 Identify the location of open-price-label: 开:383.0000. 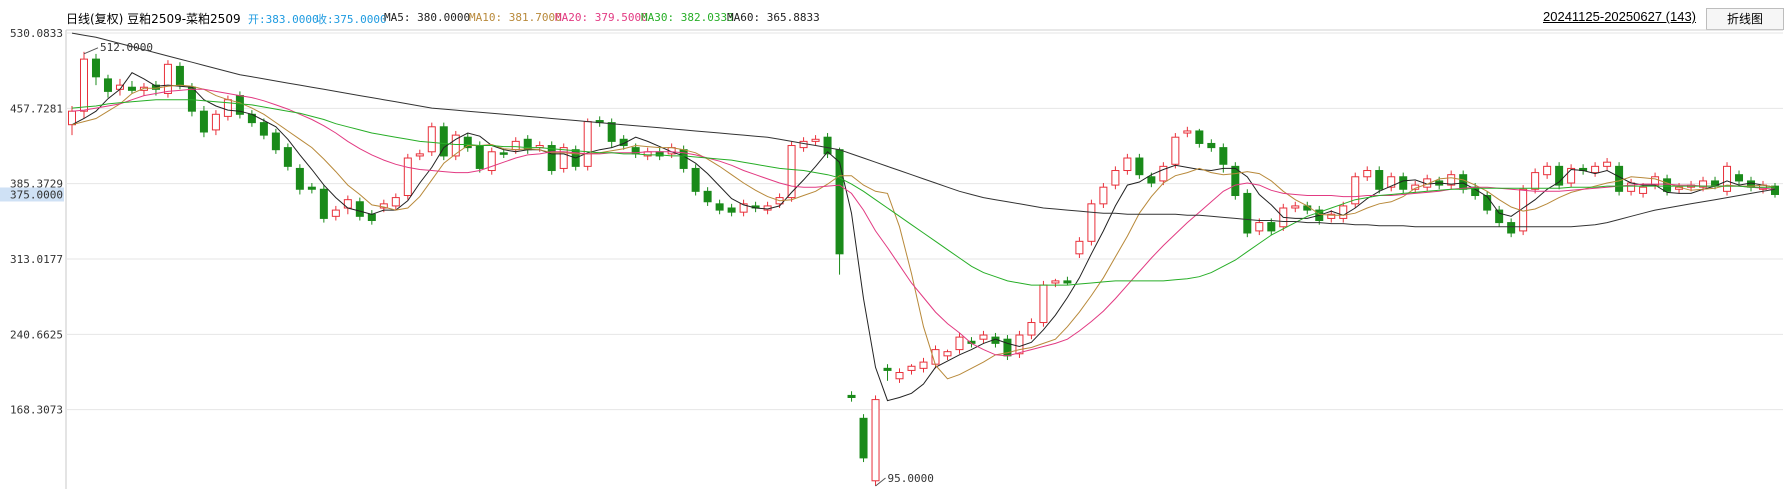
(283, 19).